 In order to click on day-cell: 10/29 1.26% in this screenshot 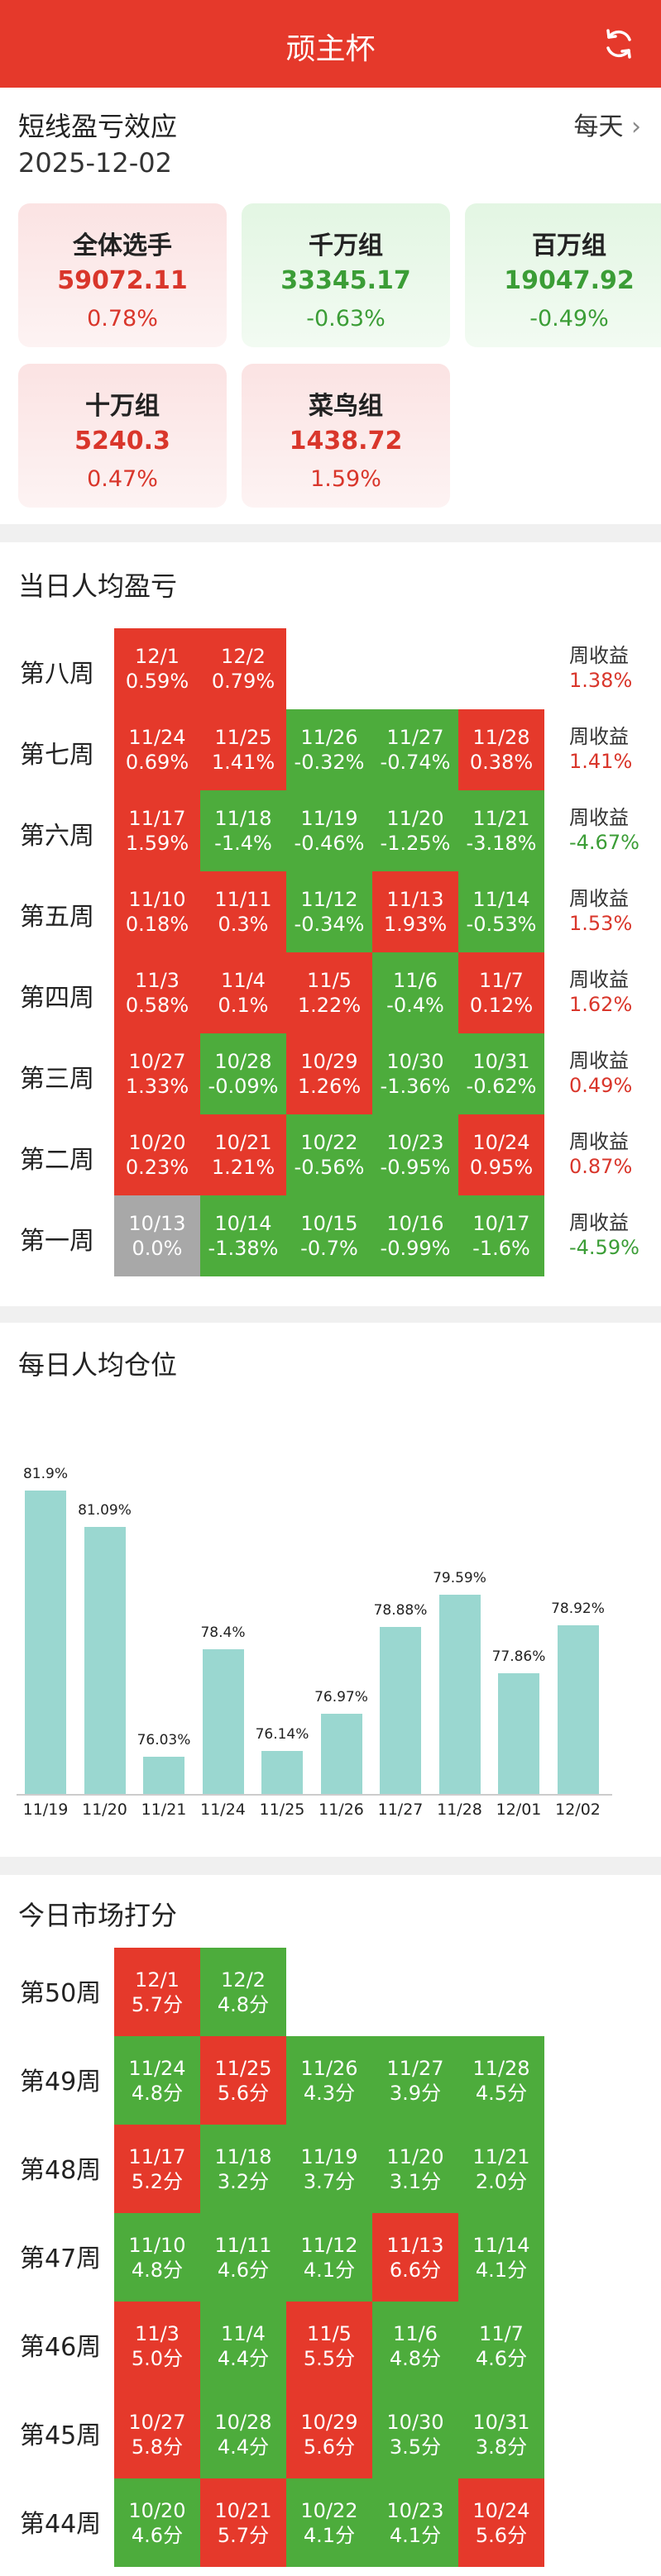, I will do `click(329, 1073)`.